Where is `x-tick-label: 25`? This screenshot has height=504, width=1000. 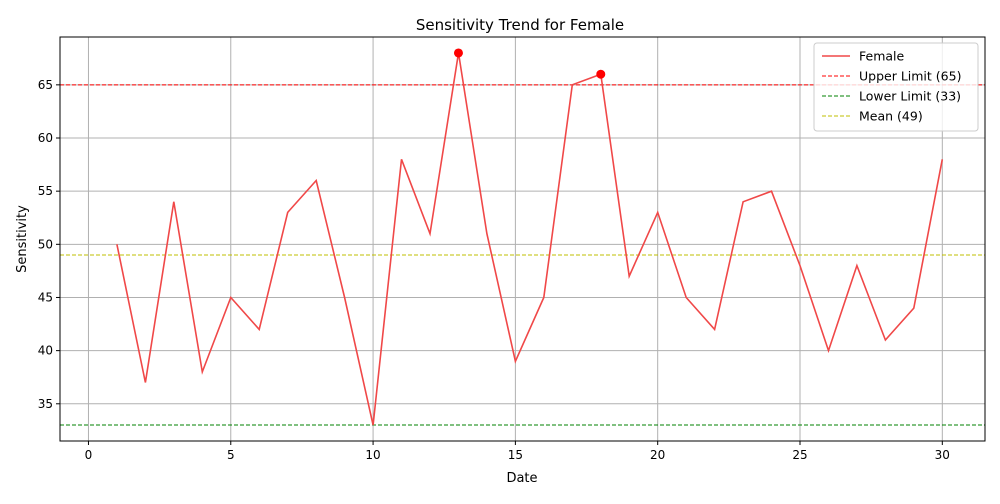 x-tick-label: 25 is located at coordinates (799, 455).